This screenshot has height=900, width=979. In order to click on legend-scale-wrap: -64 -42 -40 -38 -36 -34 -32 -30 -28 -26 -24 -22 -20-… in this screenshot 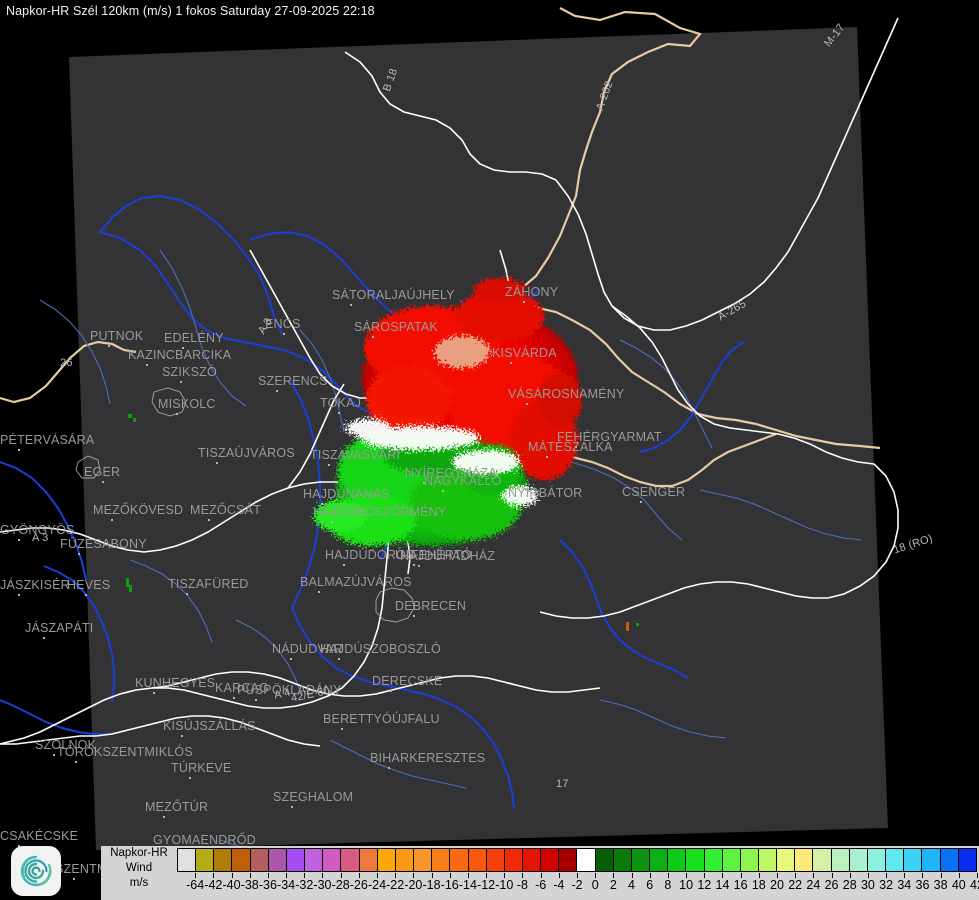, I will do `click(578, 874)`.